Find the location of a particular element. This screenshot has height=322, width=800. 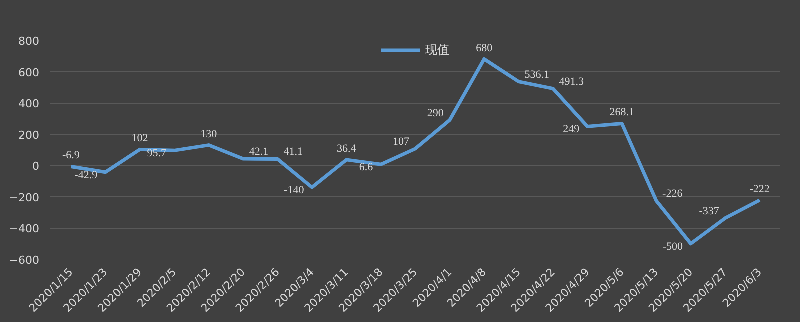

y-tick-label: 200 is located at coordinates (29, 135).